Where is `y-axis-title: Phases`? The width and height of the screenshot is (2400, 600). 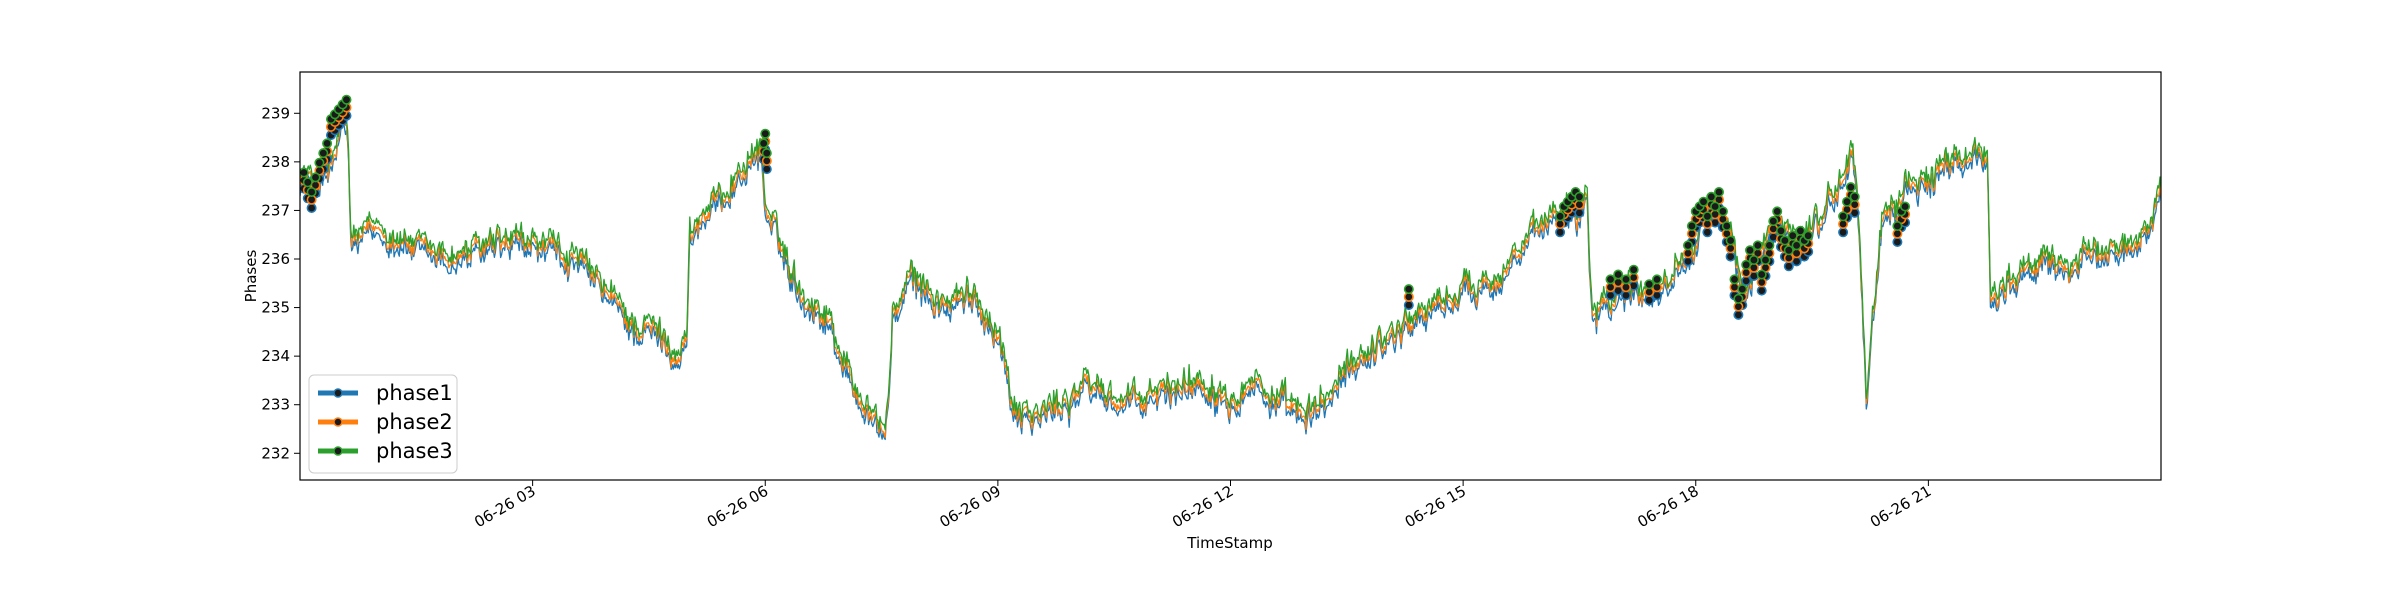 y-axis-title: Phases is located at coordinates (251, 276).